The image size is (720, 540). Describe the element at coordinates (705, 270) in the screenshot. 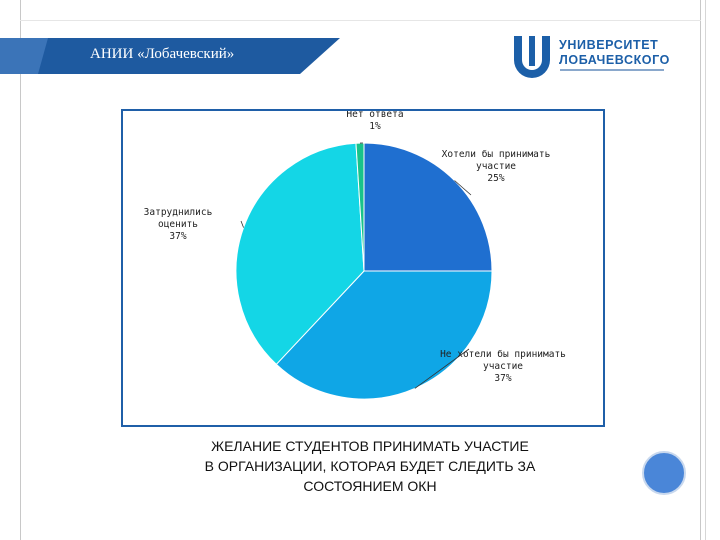

I see `slide-frame-right-inner` at that location.